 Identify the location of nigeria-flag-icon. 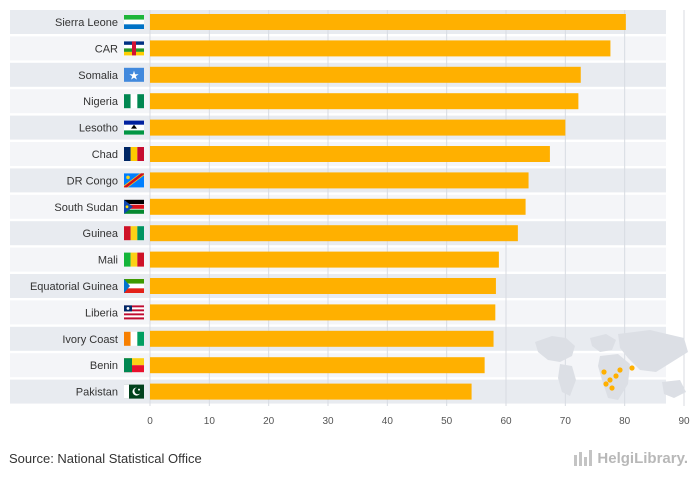
(134, 101).